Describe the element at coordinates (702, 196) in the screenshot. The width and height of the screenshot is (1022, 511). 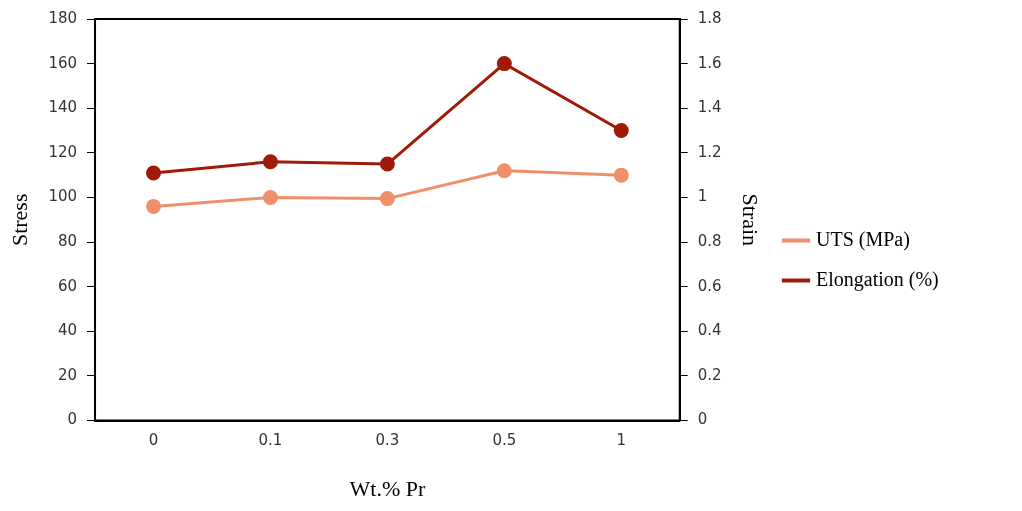
I see `y2-tick-label: 1` at that location.